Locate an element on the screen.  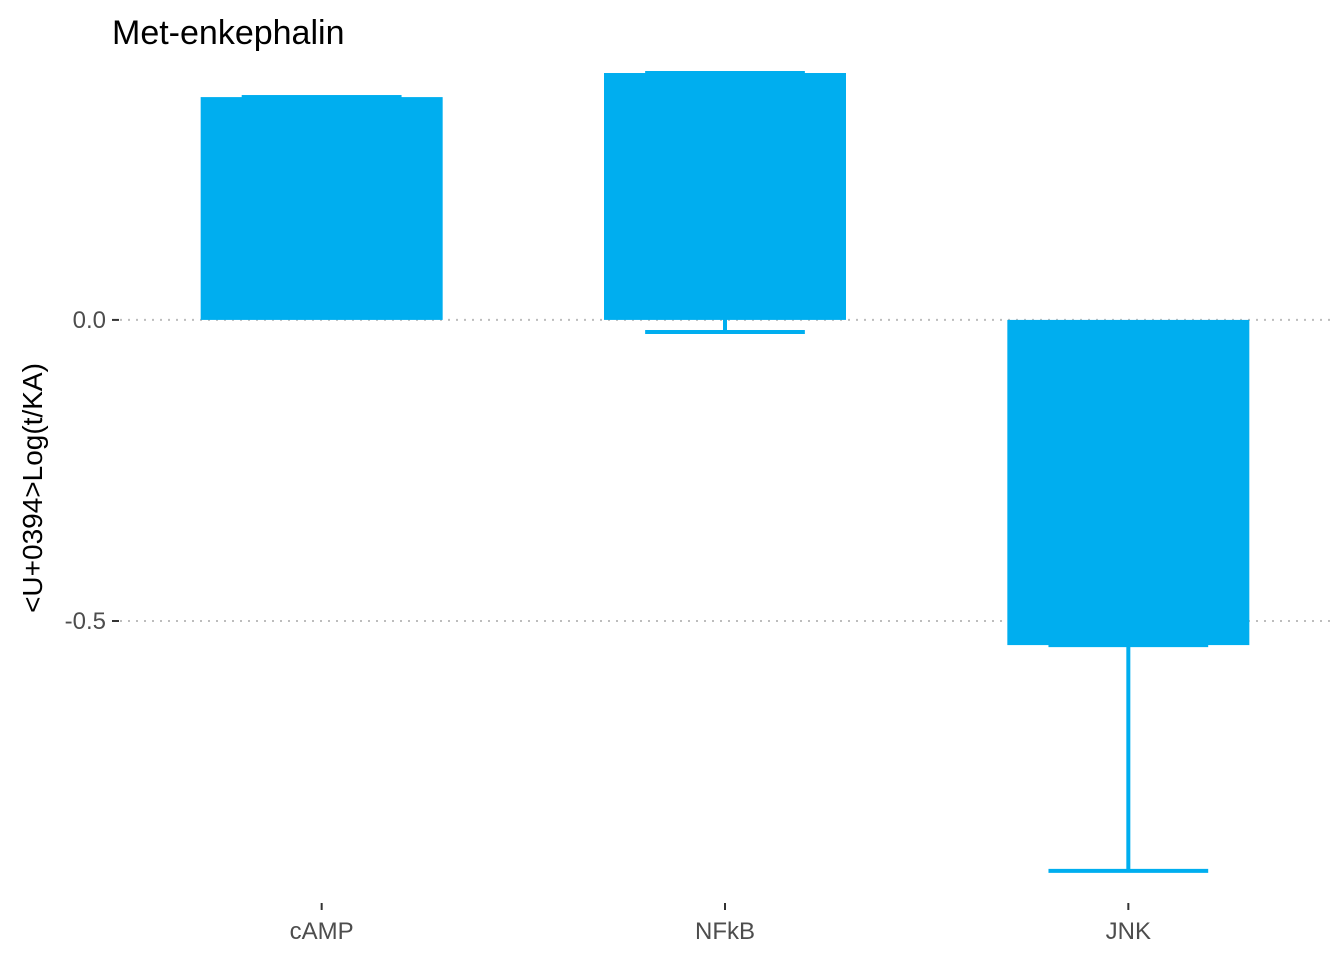
chart-title: Met-enkephalin is located at coordinates (228, 33).